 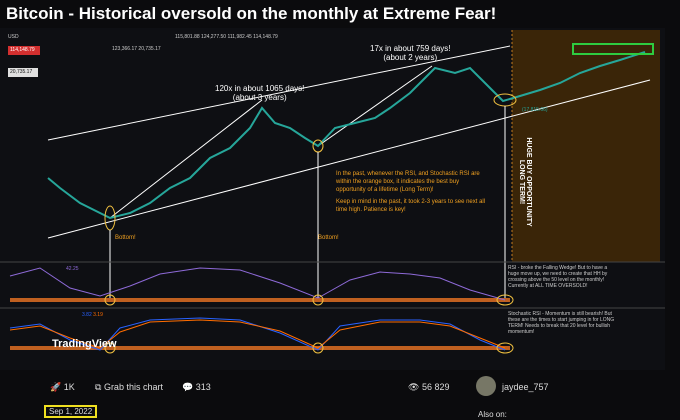 What do you see at coordinates (492, 414) in the screenshot?
I see `also-on: Also on:` at bounding box center [492, 414].